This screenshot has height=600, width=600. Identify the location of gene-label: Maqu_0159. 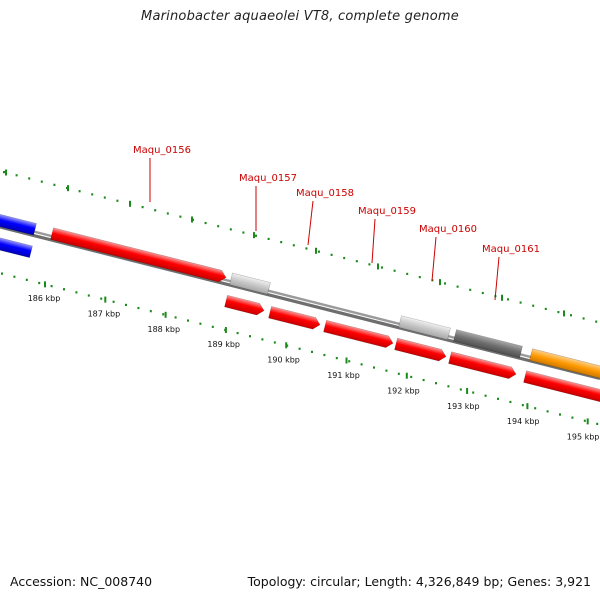
(387, 211).